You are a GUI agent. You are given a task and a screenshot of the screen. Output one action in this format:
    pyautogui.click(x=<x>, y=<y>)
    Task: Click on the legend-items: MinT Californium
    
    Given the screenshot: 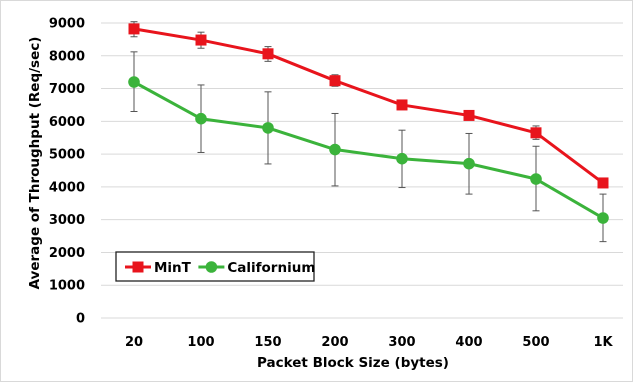 What is the action you would take?
    pyautogui.click(x=220, y=268)
    